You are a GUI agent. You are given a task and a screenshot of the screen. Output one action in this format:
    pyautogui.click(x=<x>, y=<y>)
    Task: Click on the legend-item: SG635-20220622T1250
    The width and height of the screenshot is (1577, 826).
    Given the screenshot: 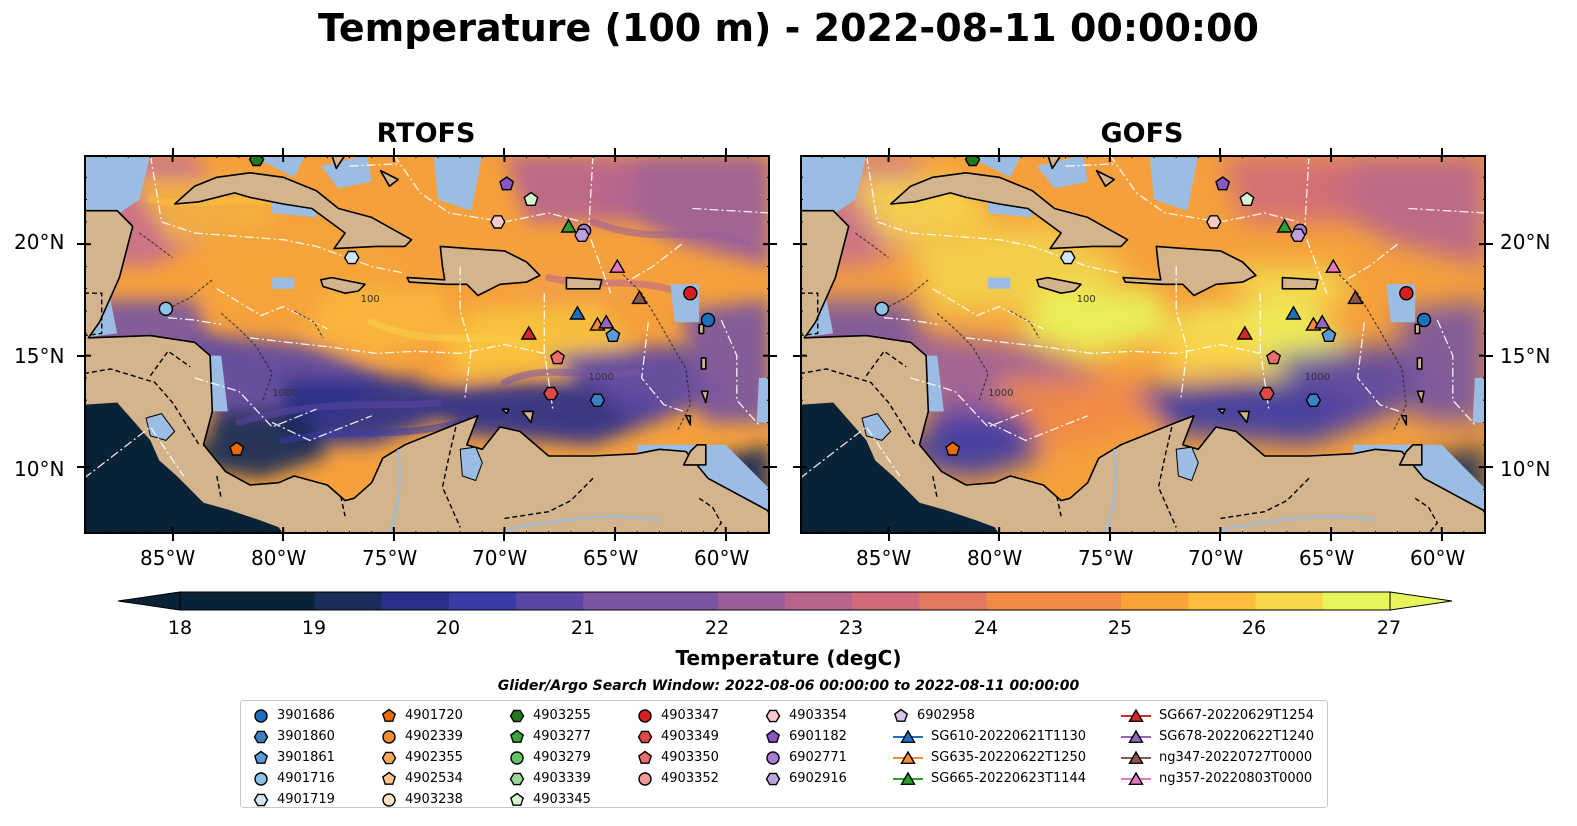 What is the action you would take?
    pyautogui.click(x=989, y=757)
    